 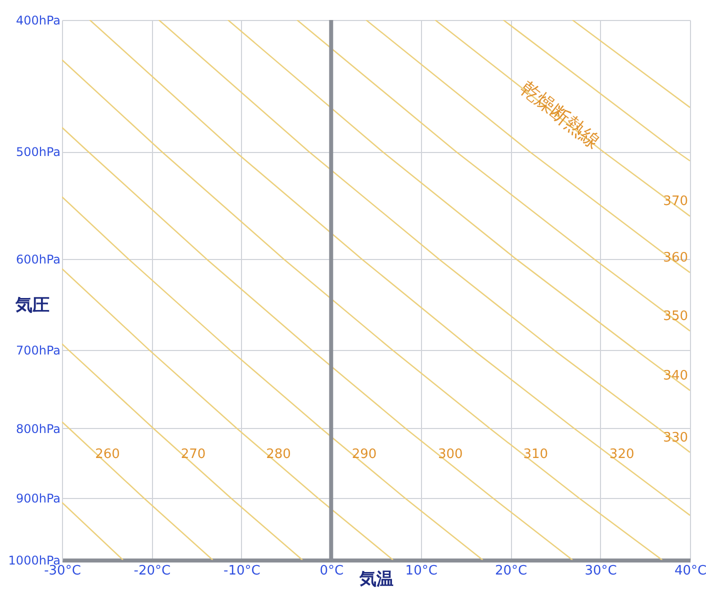 What do you see at coordinates (38, 498) in the screenshot?
I see `y-tick-label: 900hPa` at bounding box center [38, 498].